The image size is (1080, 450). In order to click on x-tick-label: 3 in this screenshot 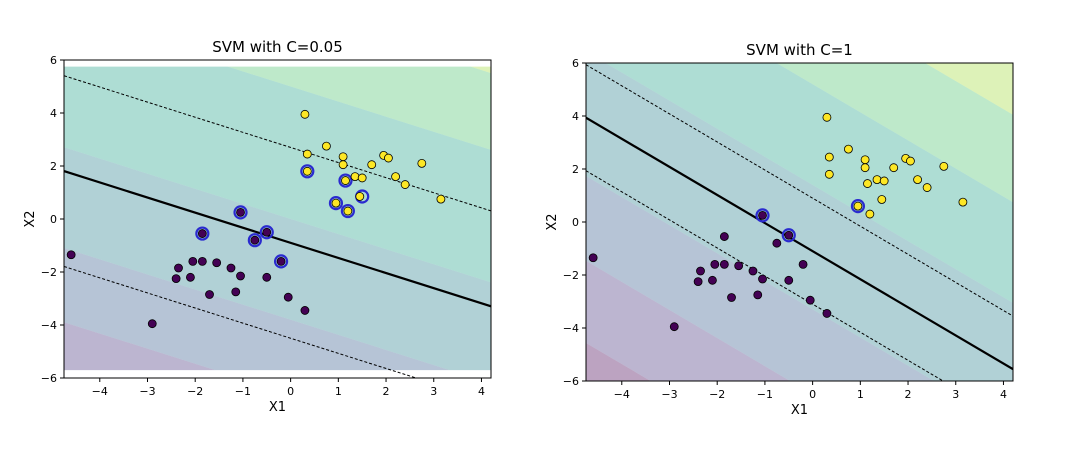, I will do `click(433, 391)`.